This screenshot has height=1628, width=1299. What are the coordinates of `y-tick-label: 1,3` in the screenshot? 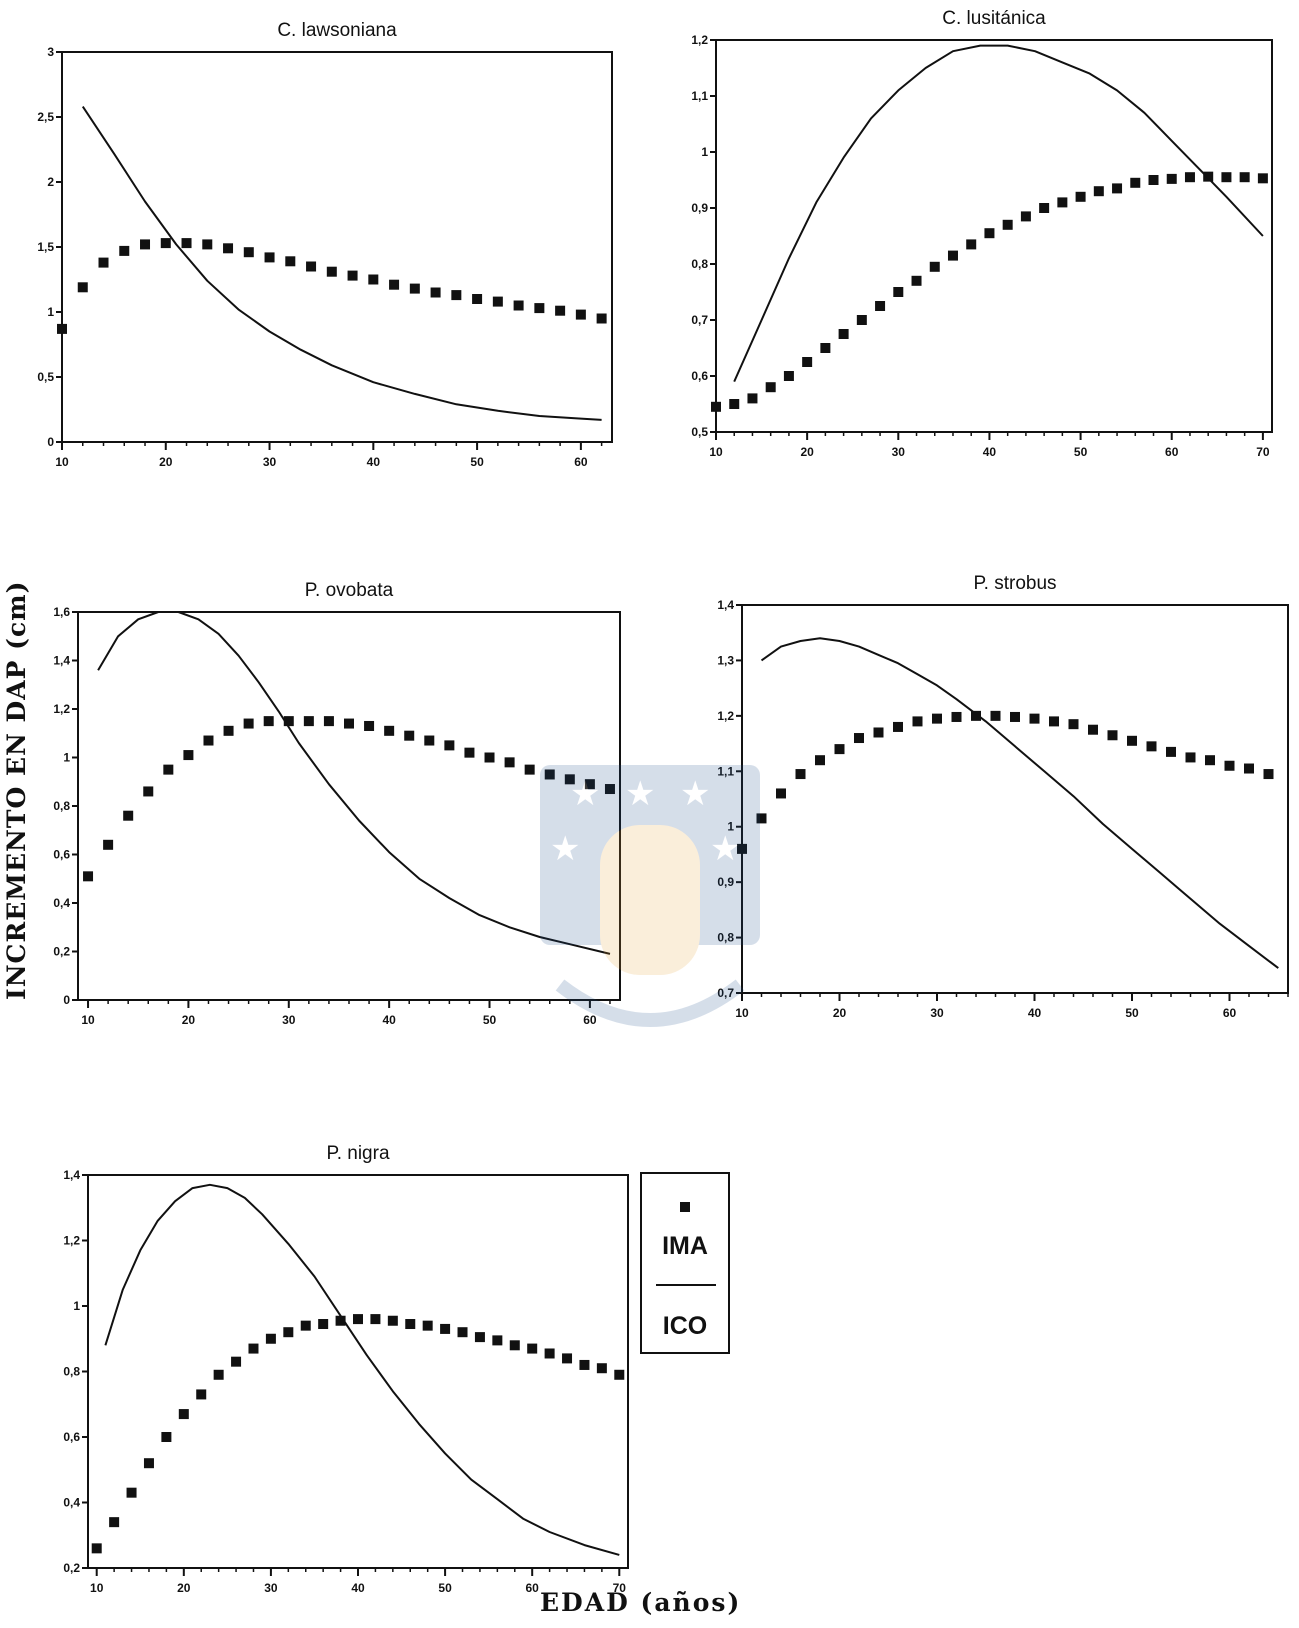 It's located at (725, 660).